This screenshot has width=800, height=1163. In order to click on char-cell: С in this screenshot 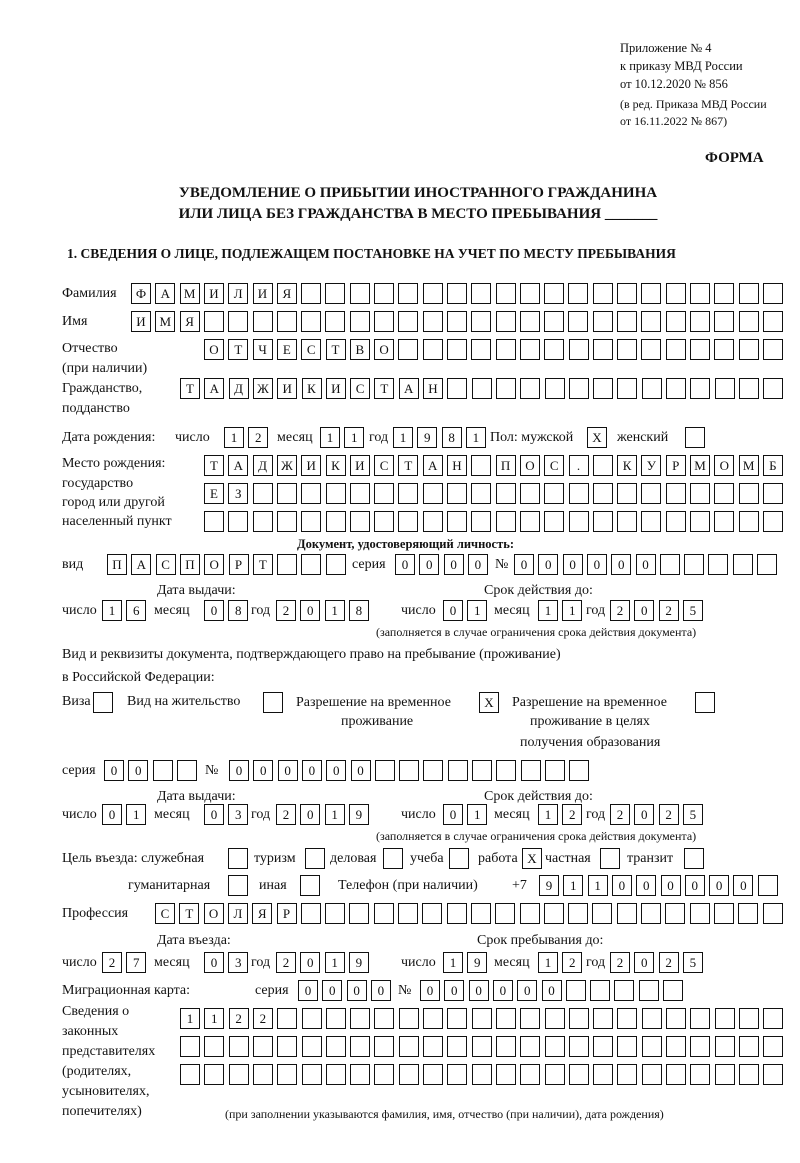, I will do `click(384, 465)`.